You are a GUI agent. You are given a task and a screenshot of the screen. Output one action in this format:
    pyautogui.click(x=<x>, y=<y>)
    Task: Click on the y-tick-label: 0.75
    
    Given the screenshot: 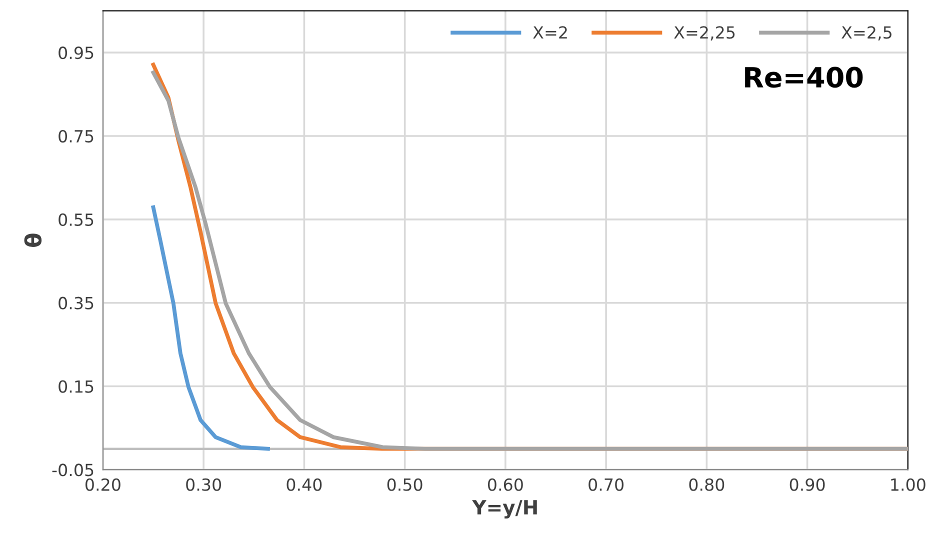 What is the action you would take?
    pyautogui.click(x=76, y=136)
    